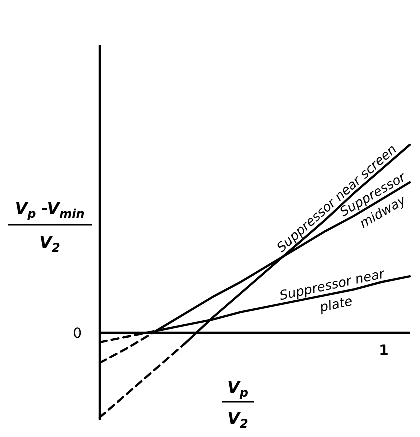  Describe the element at coordinates (238, 405) in the screenshot. I see `x-axis-title: V$_{p}$ V$_{2}$` at that location.